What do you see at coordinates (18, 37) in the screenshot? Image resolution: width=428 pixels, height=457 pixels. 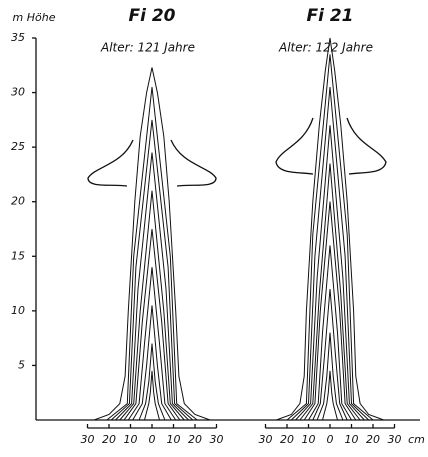 I see `y-tick-label: 35` at bounding box center [18, 37].